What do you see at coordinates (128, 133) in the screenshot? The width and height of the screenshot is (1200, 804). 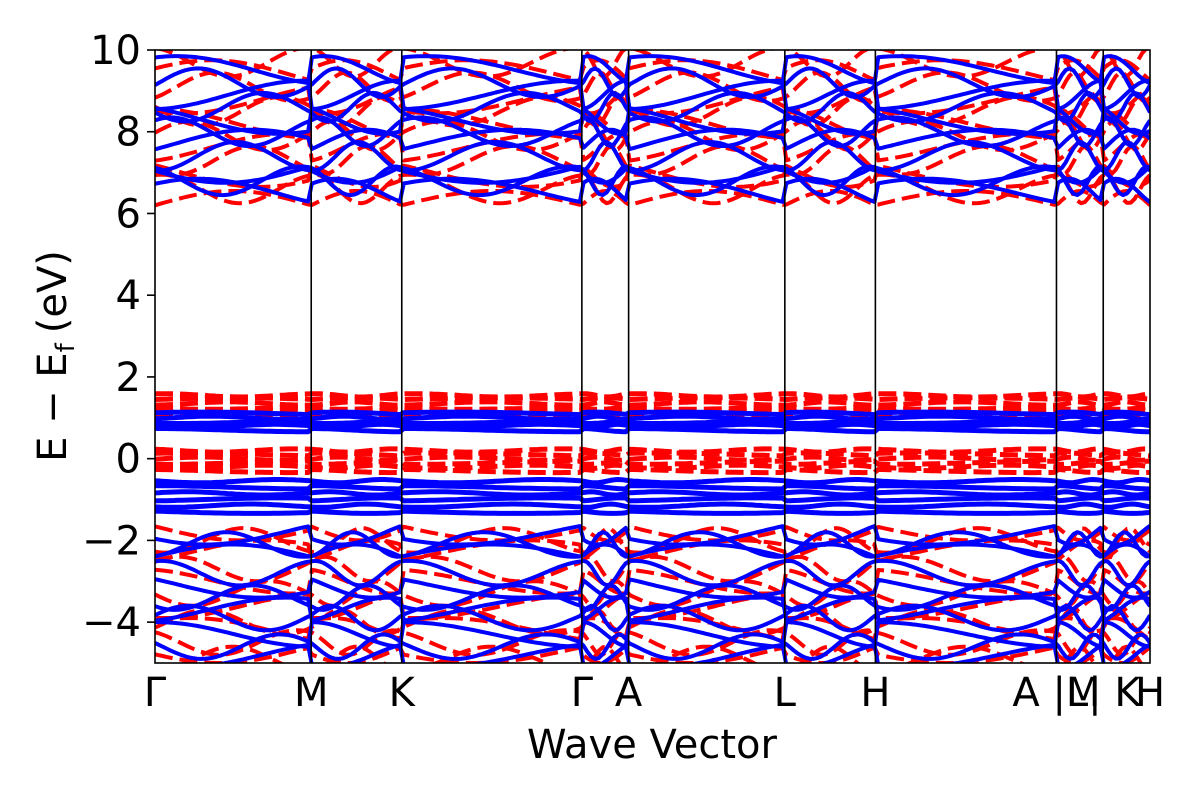 I see `y-tick-label-6: 8` at bounding box center [128, 133].